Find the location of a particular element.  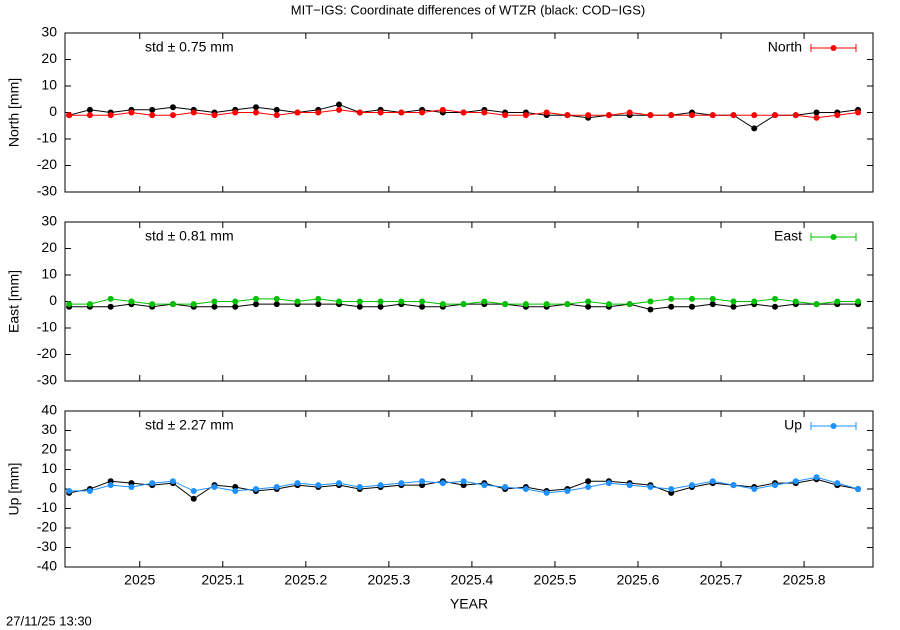

x-tick-label: 2025.1 is located at coordinates (222, 580).